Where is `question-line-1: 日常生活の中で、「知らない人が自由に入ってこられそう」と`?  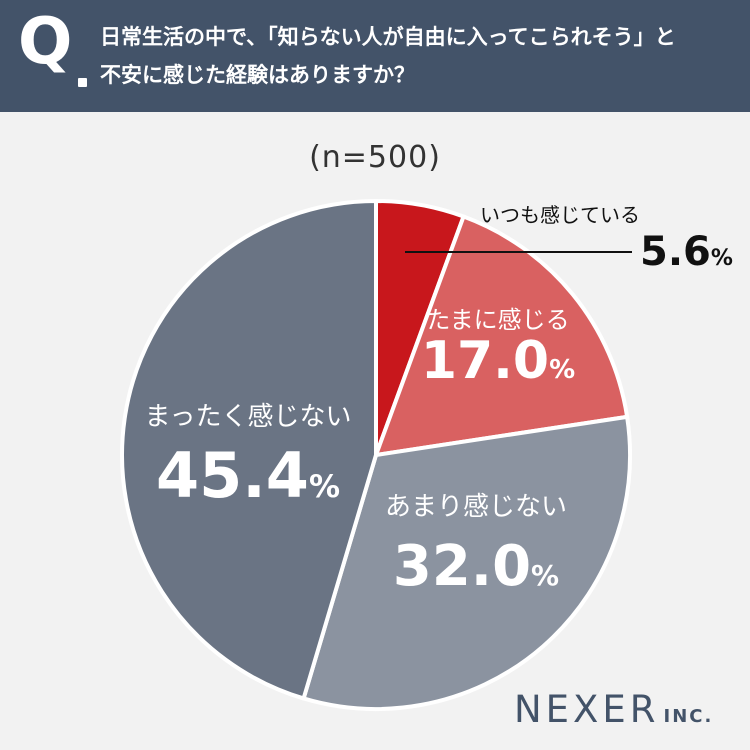 question-line-1: 日常生活の中で、「知らない人が自由に入ってこられそう」と is located at coordinates (388, 37).